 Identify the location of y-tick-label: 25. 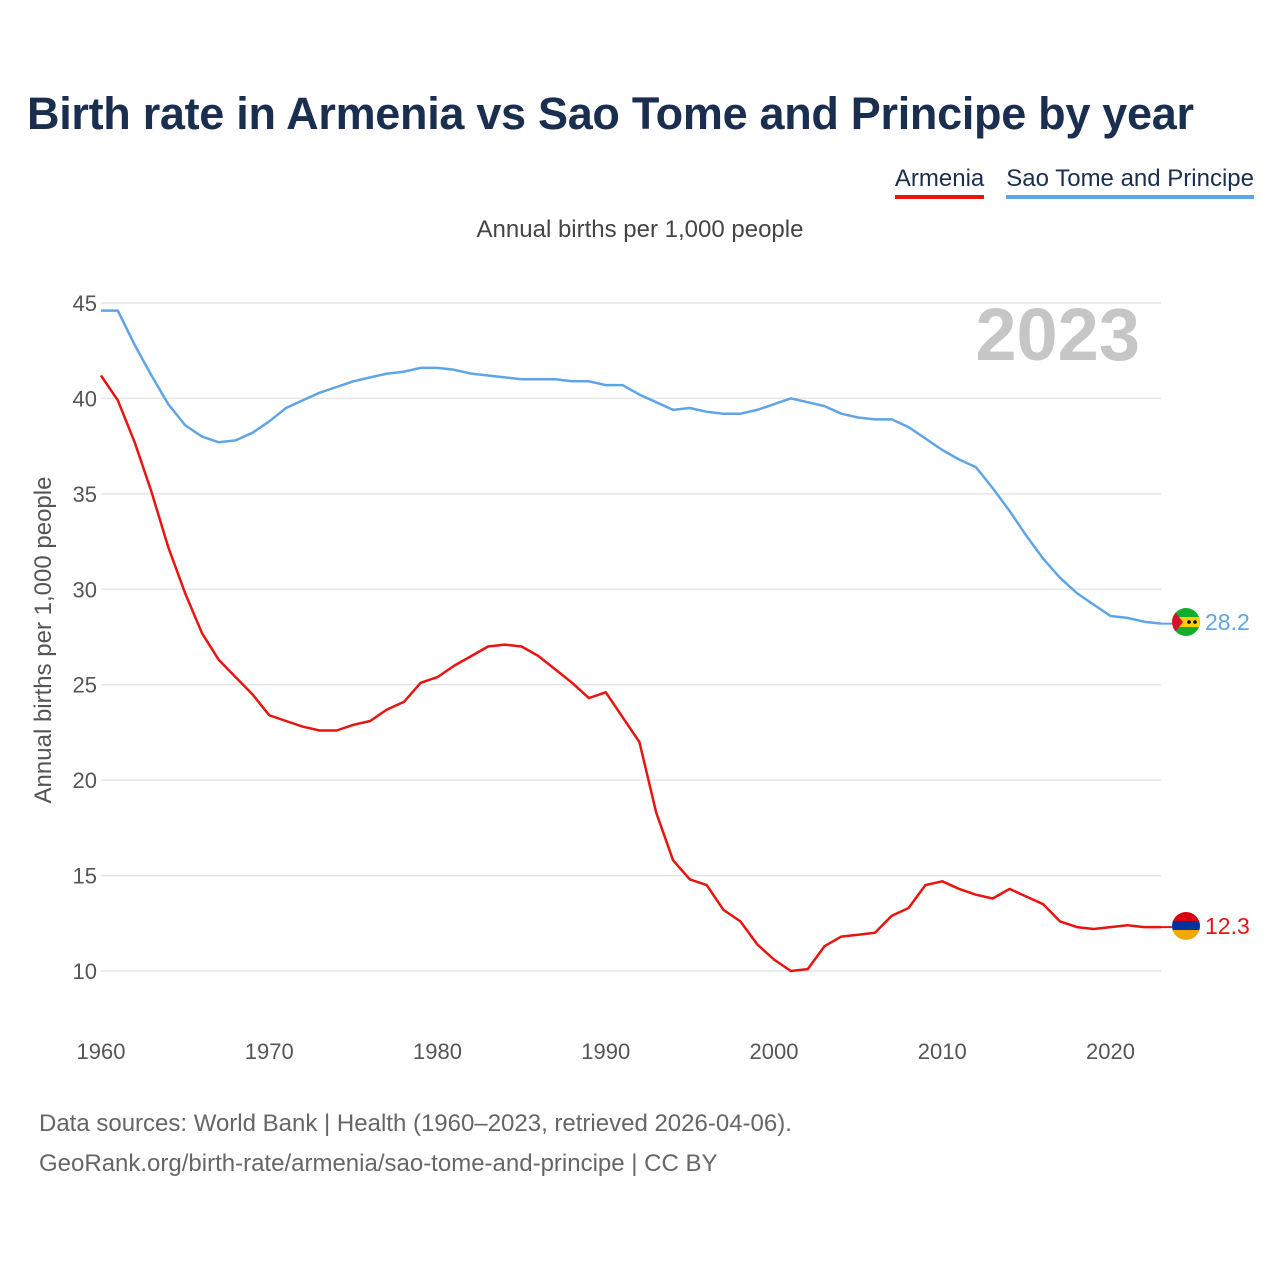
(85, 685).